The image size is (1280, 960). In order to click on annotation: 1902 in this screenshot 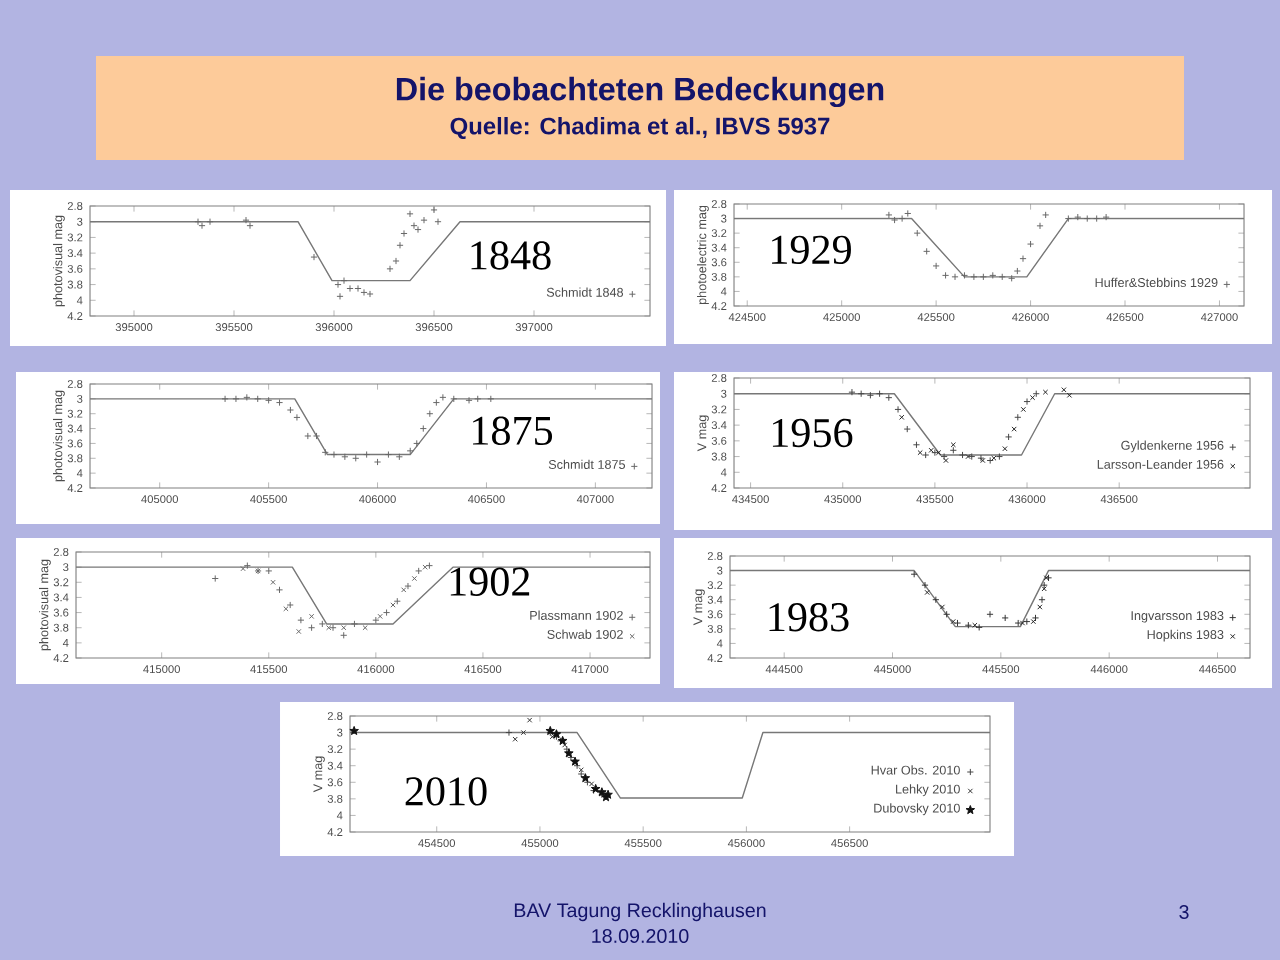, I will do `click(490, 581)`.